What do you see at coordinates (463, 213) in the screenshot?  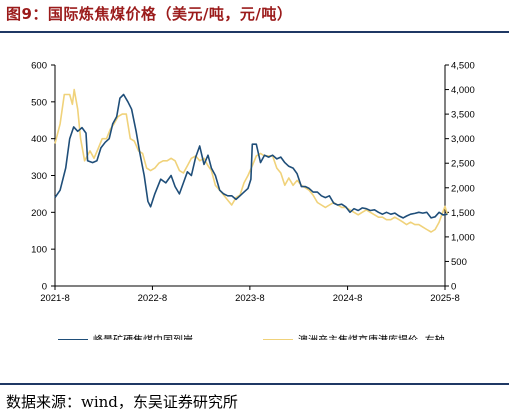 I see `right-y-tick-label: 1,500` at bounding box center [463, 213].